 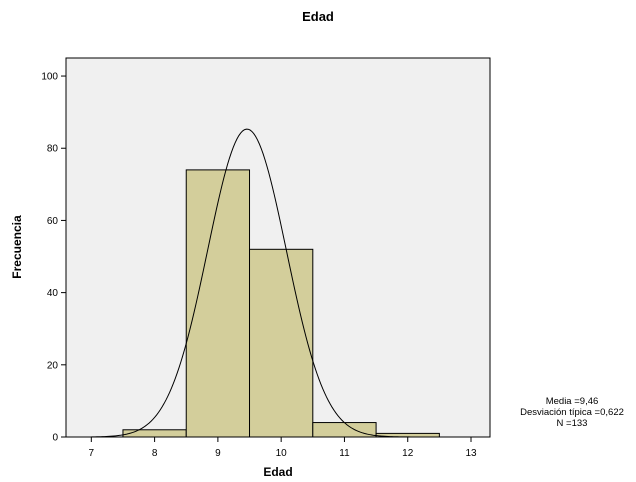 I want to click on x-tick-label: 12, so click(x=408, y=453).